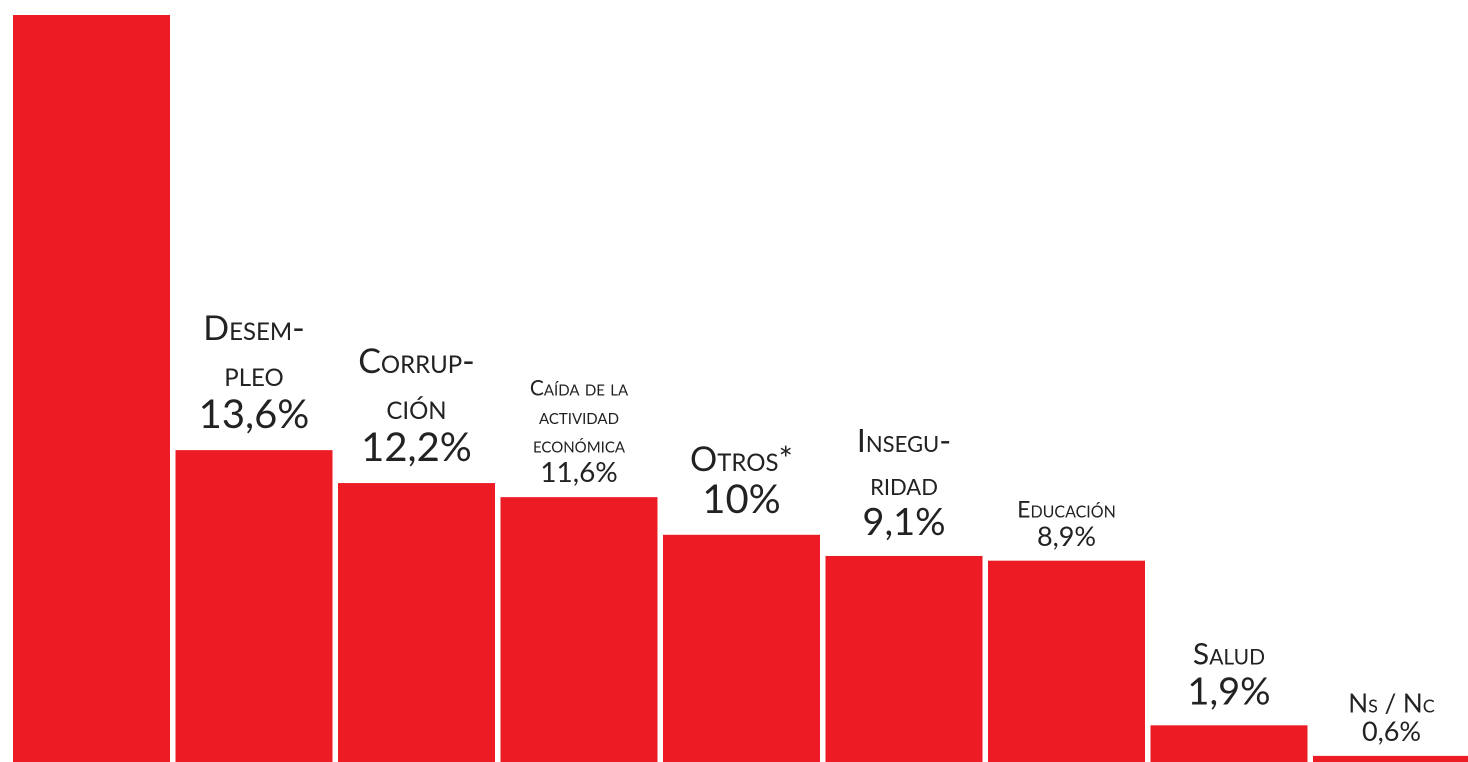 The height and width of the screenshot is (762, 1468). I want to click on category-label: Corrup-ción, so click(416, 383).